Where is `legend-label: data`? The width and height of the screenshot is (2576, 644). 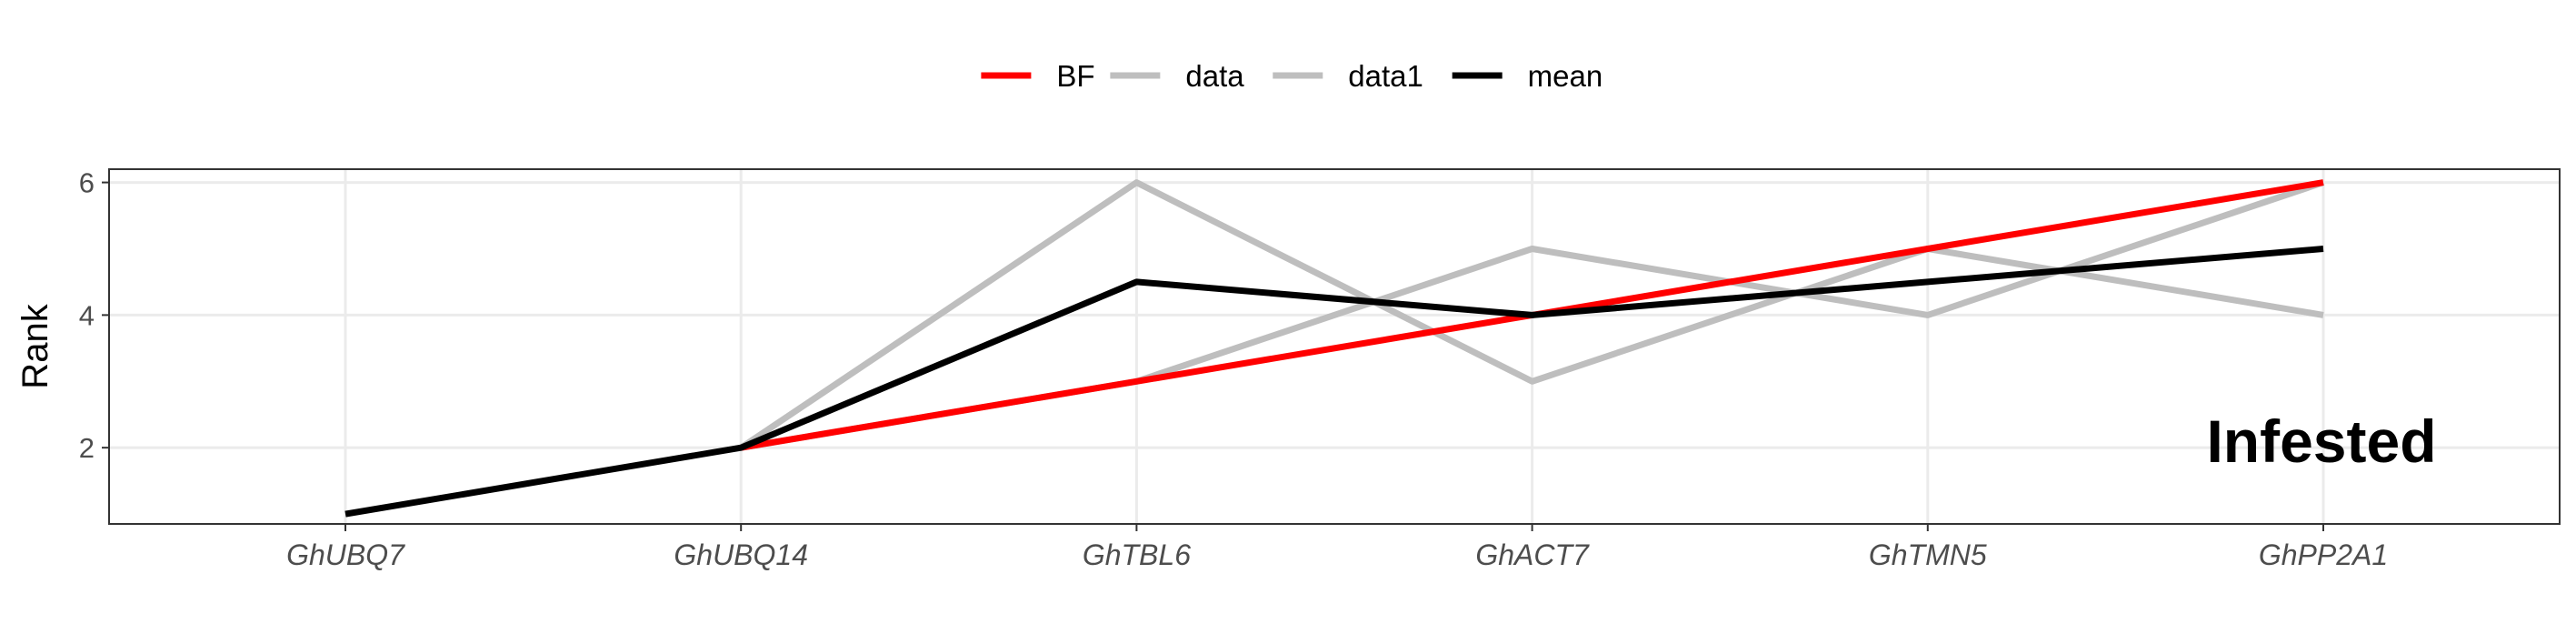 legend-label: data is located at coordinates (1214, 76).